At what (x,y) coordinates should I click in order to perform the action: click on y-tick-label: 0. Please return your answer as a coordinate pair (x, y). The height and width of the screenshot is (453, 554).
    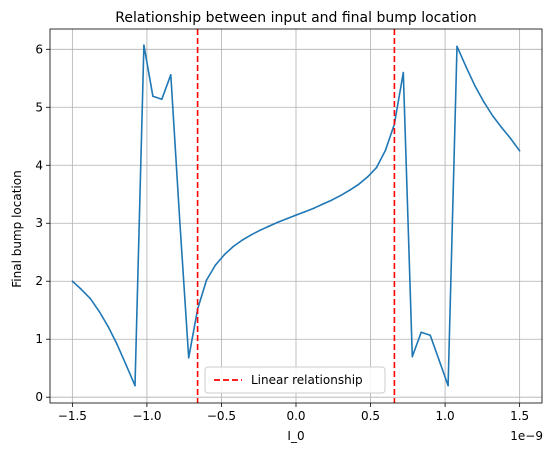
    Looking at the image, I should click on (39, 397).